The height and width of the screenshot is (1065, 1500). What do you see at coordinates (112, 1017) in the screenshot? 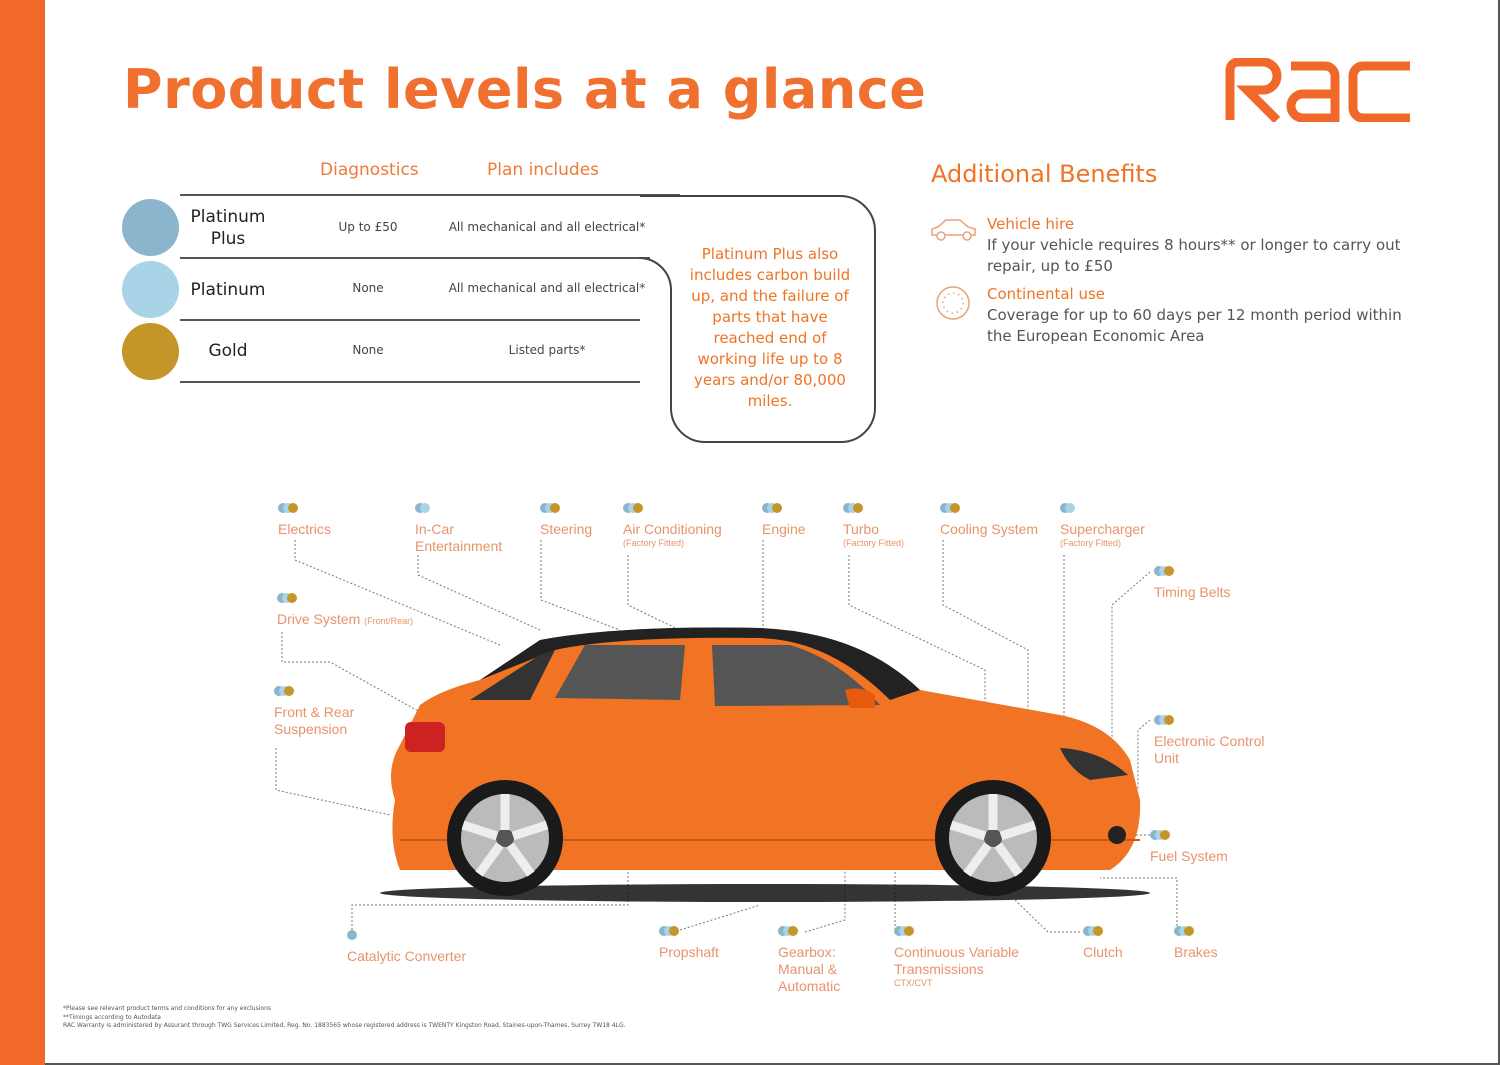
I see `footnote: **Timings according to Autodata` at bounding box center [112, 1017].